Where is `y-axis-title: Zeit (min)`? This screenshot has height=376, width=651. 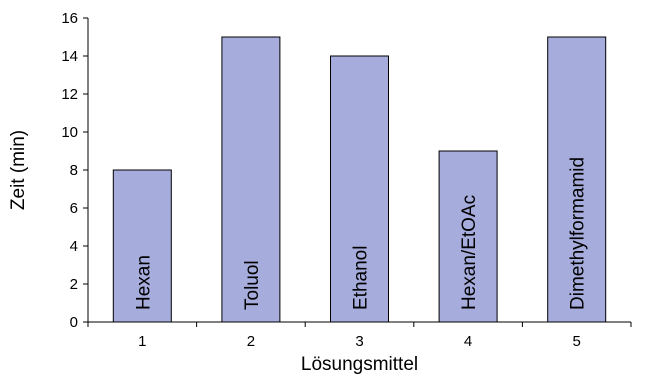 y-axis-title: Zeit (min) is located at coordinates (18, 170).